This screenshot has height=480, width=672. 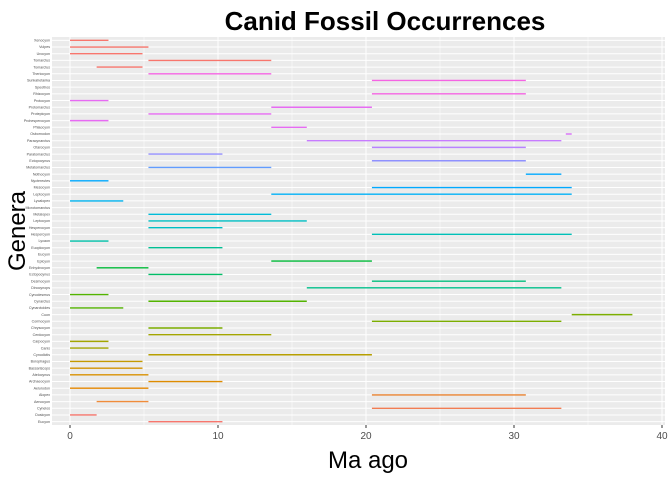 What do you see at coordinates (41, 174) in the screenshot?
I see `genus-tick-label: Nothocyon` at bounding box center [41, 174].